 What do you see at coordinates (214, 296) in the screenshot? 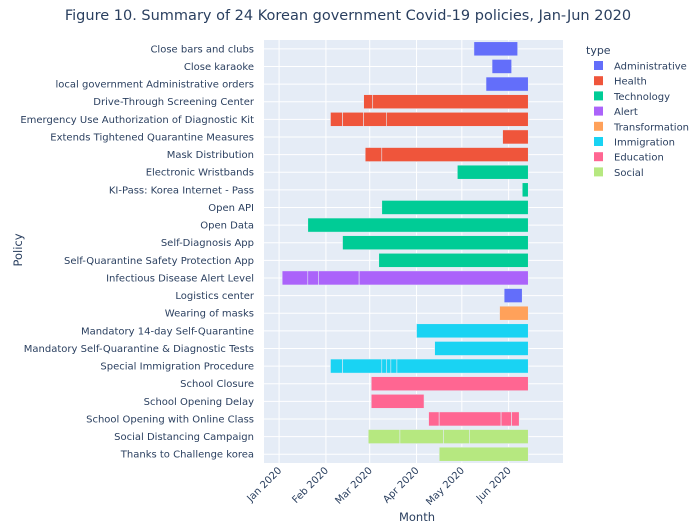
I see `policy-label: Logistics center` at bounding box center [214, 296].